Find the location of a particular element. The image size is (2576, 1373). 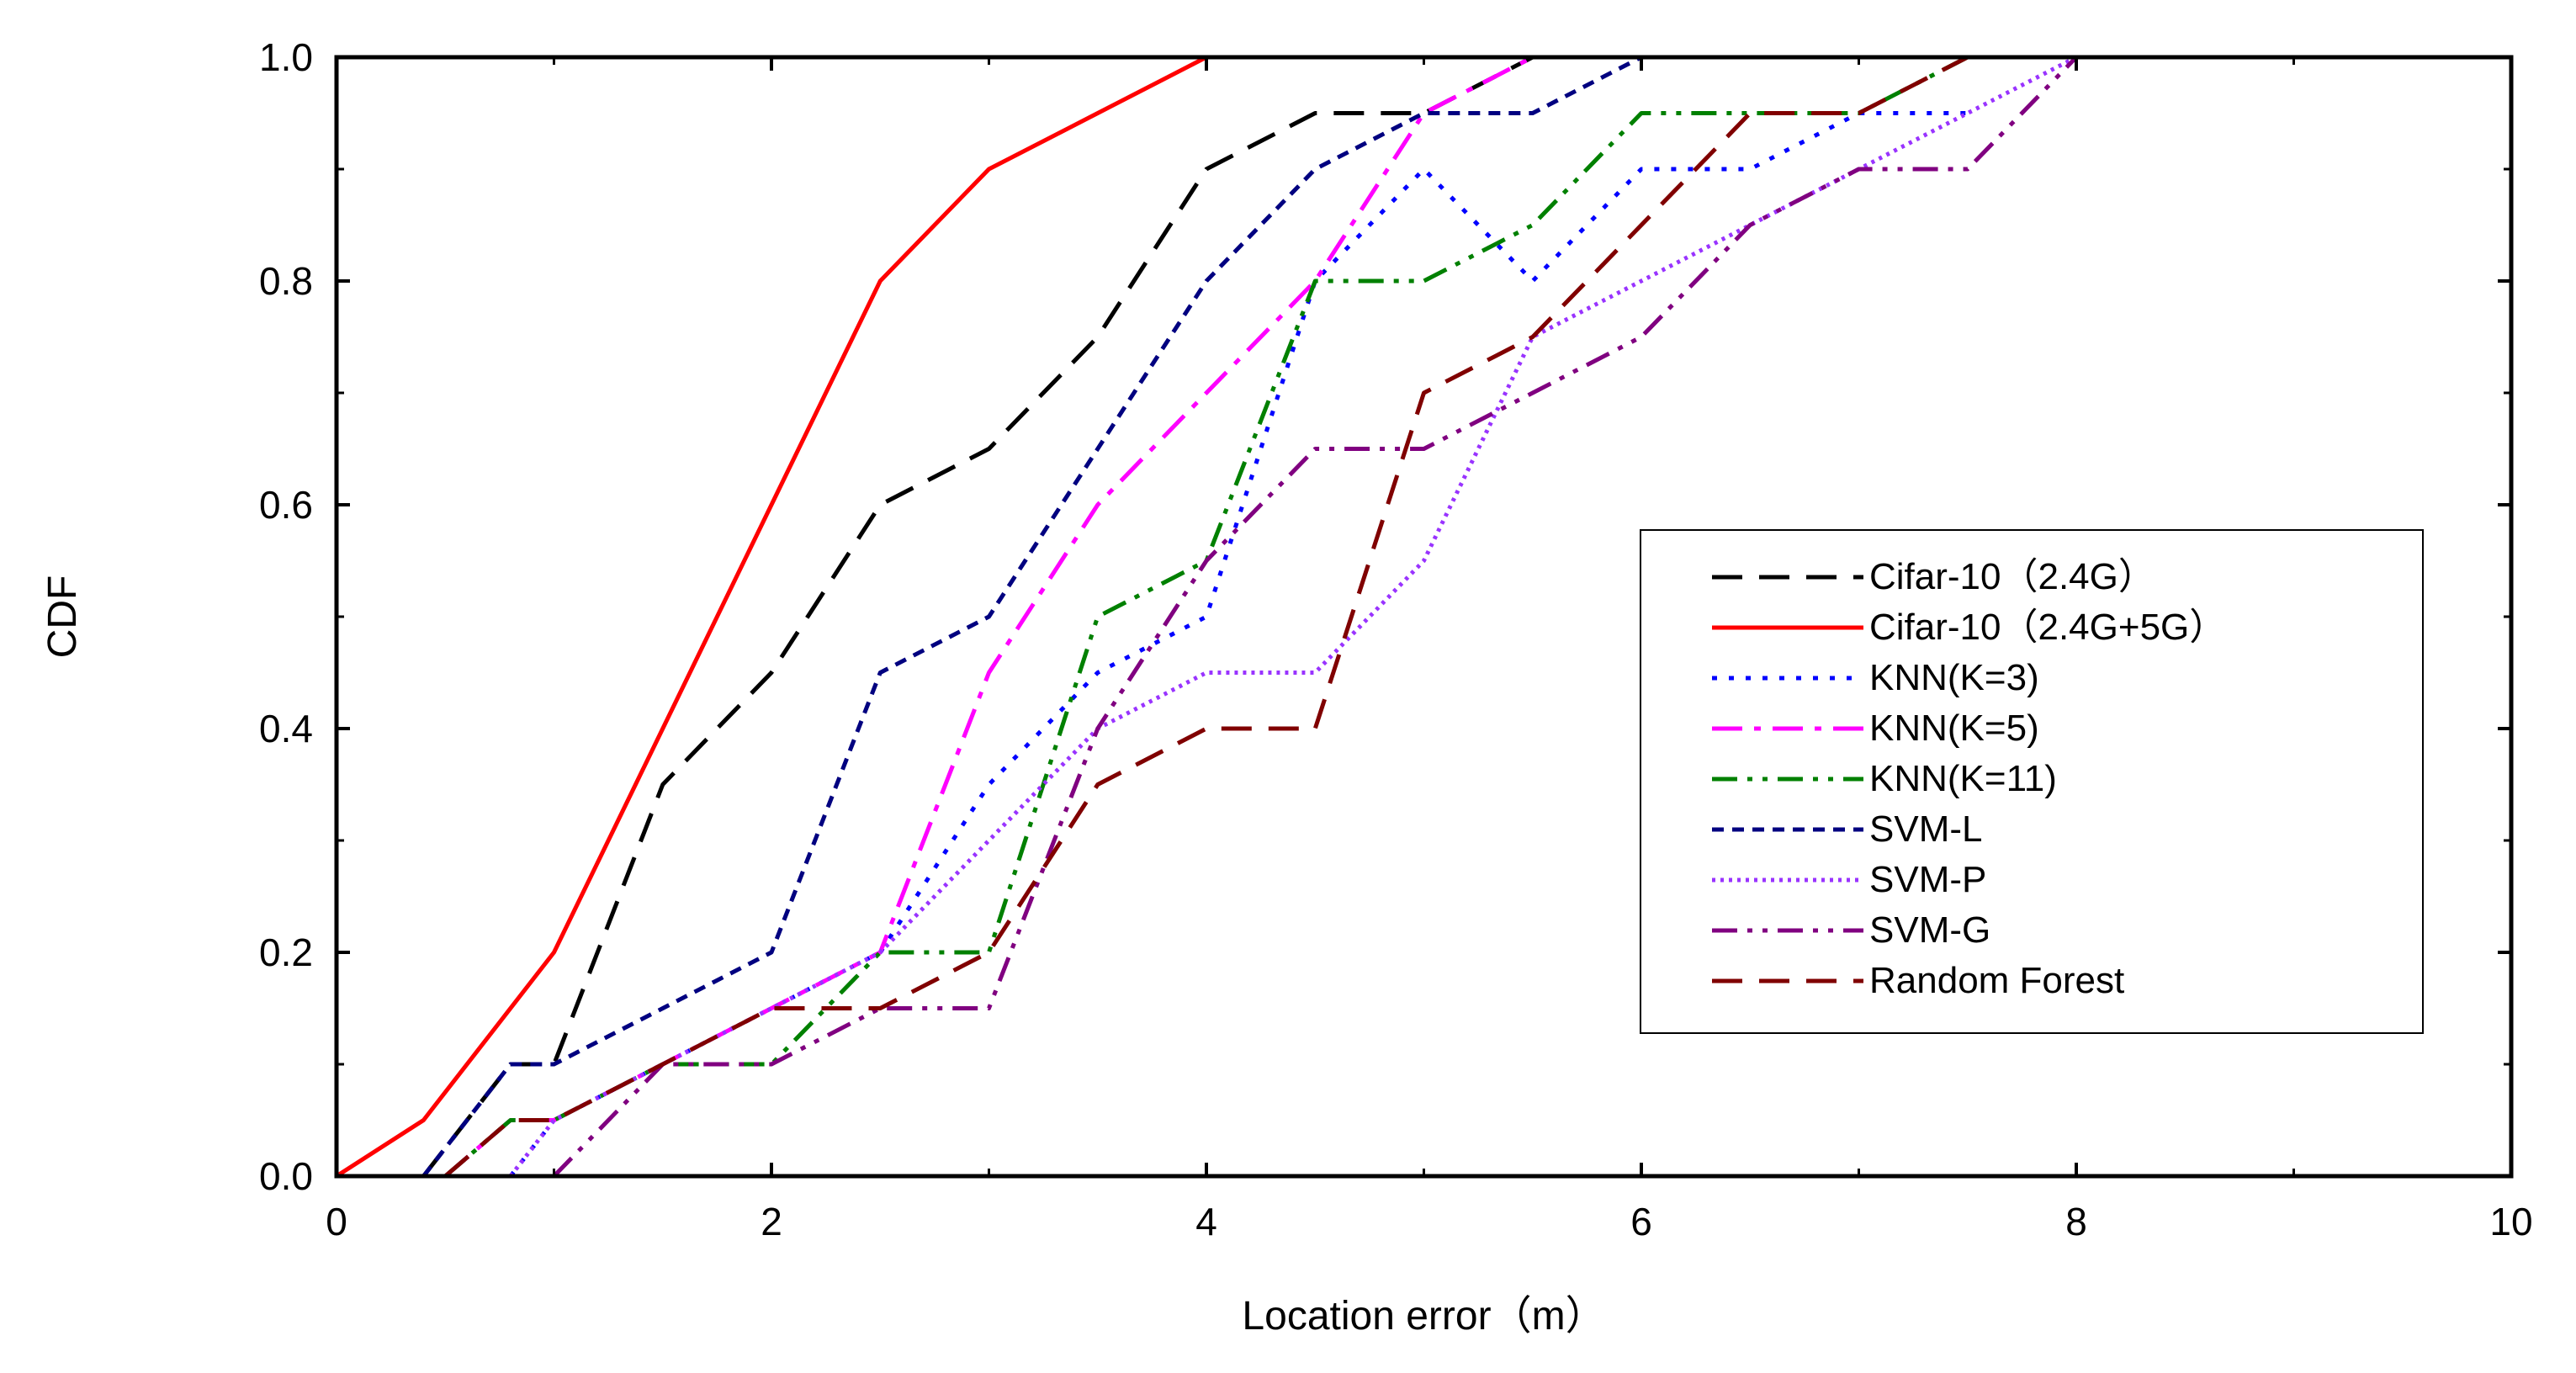

legend-label-8: SVM-G is located at coordinates (1930, 930).